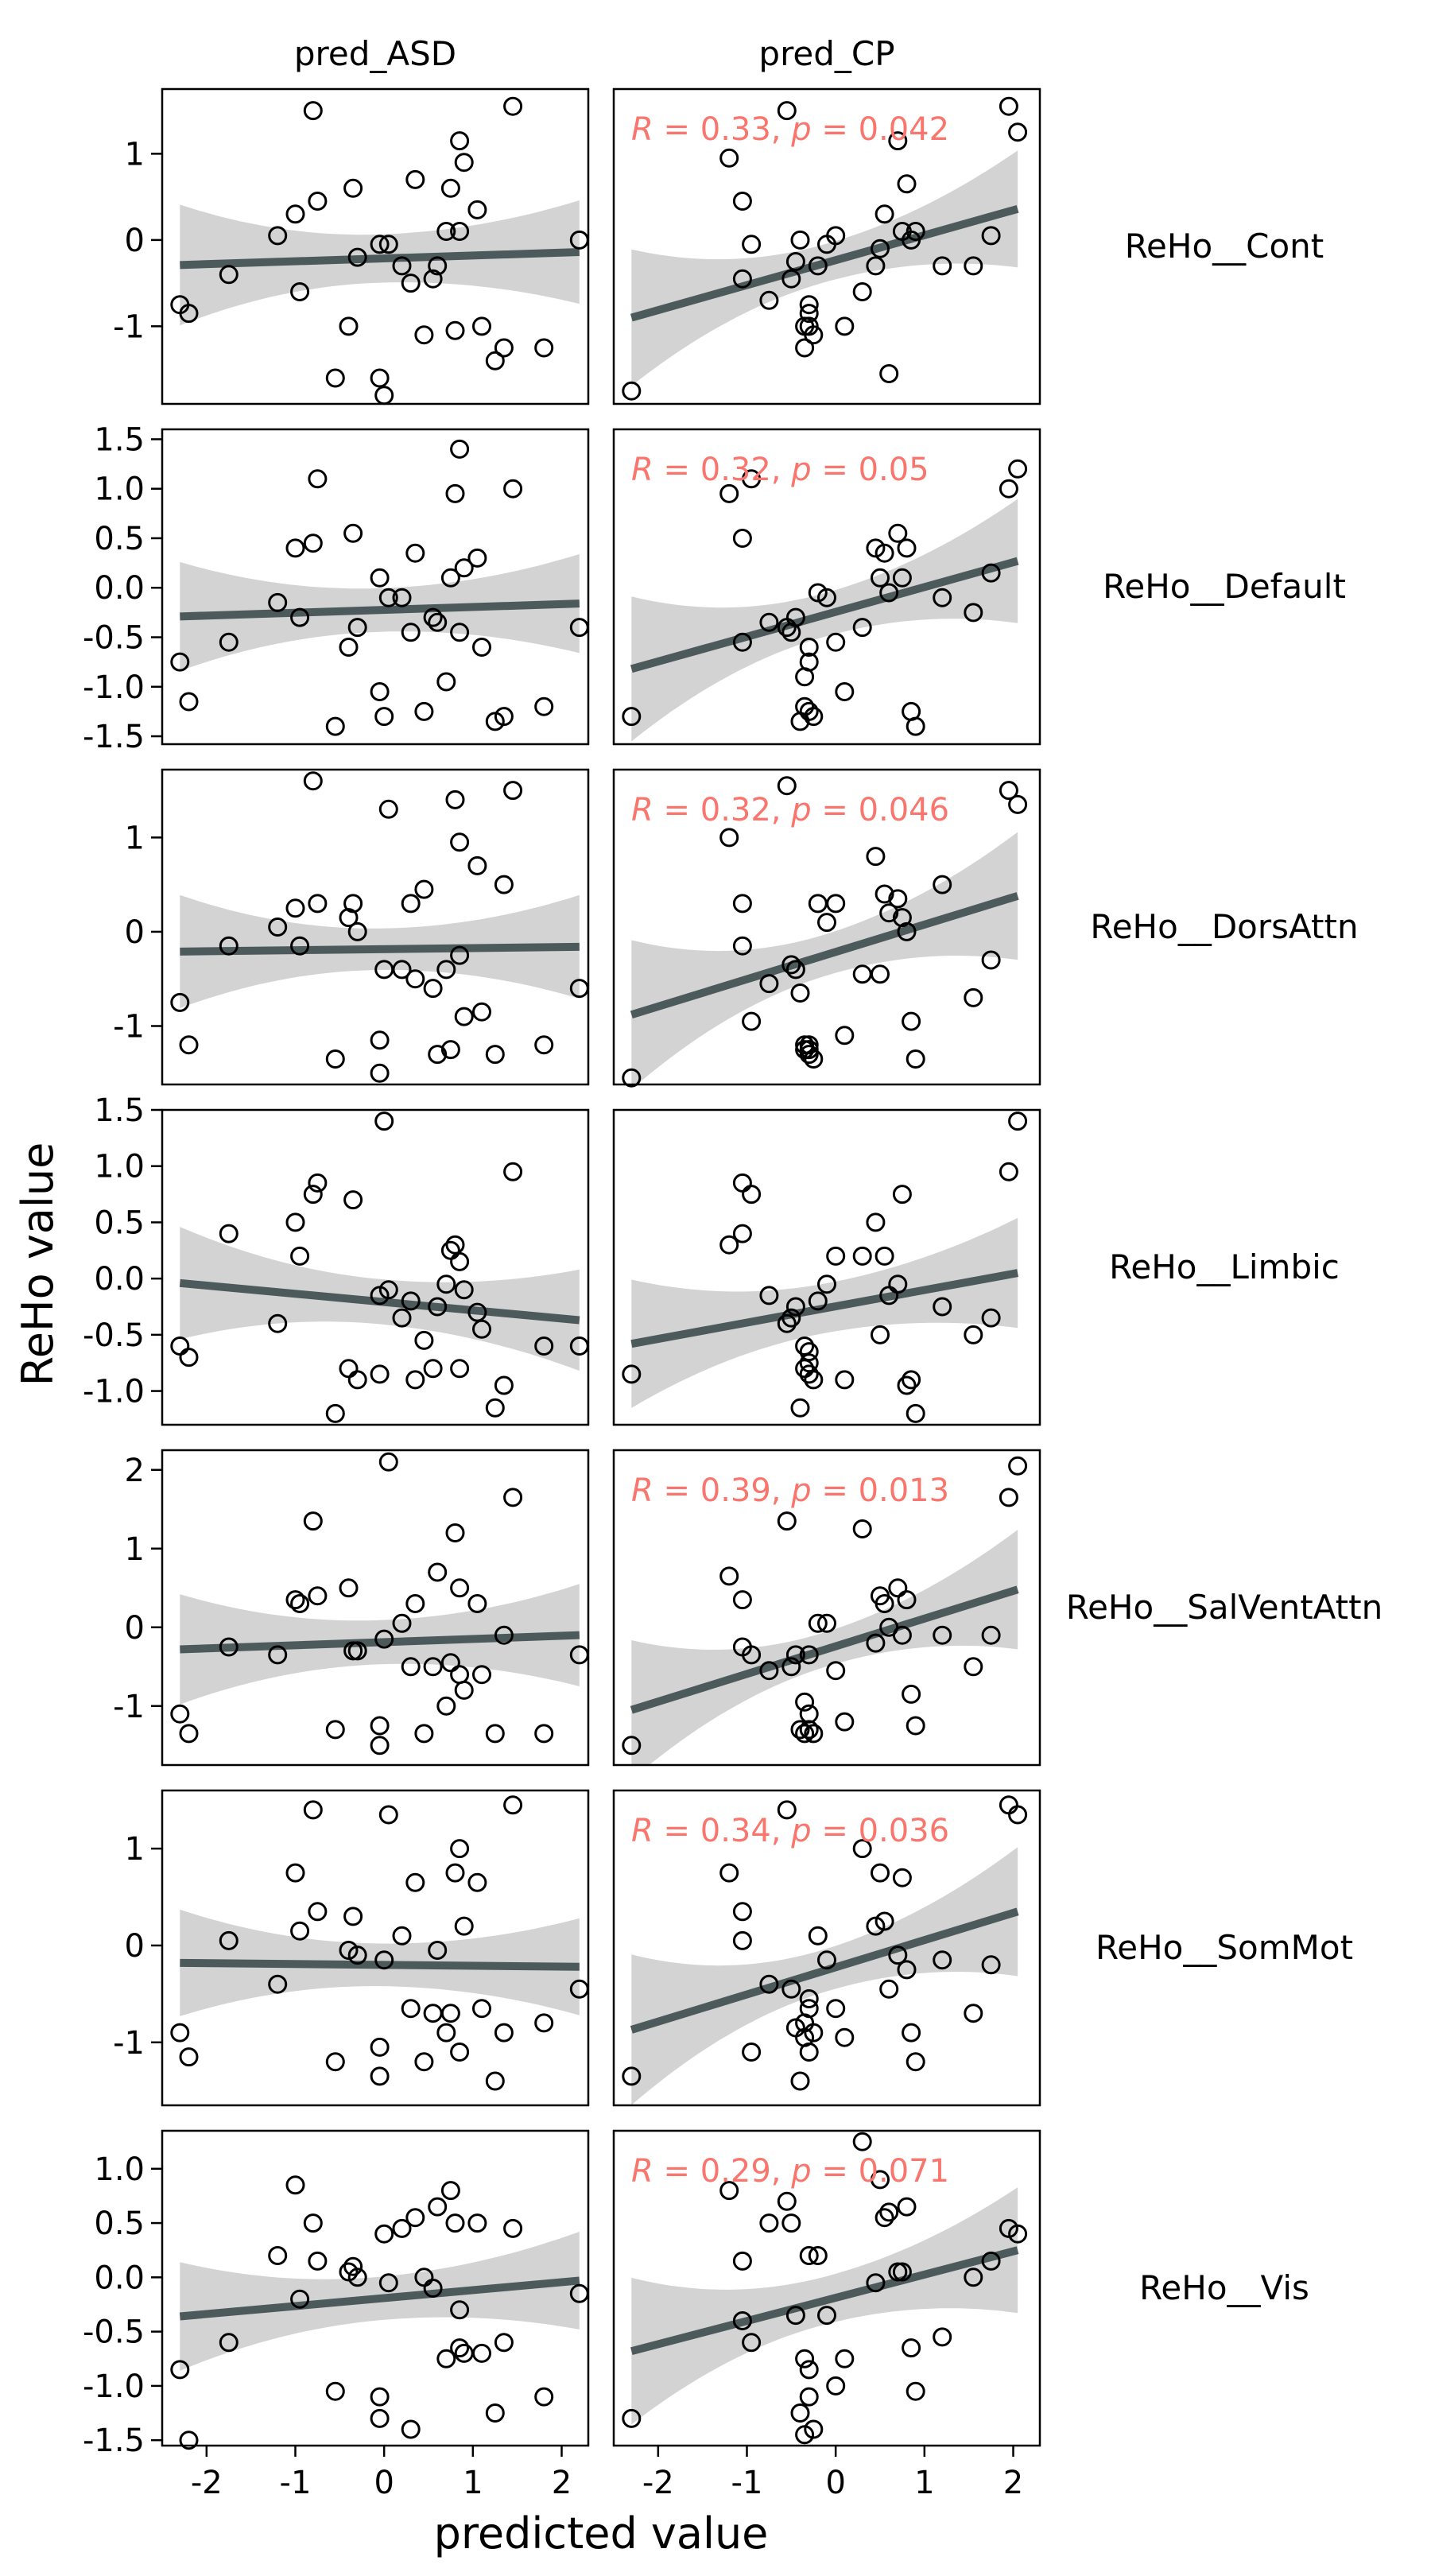 The height and width of the screenshot is (2576, 1431). What do you see at coordinates (790, 2171) in the screenshot?
I see `correlation-annotation: R = 0.29, p = 0.071` at bounding box center [790, 2171].